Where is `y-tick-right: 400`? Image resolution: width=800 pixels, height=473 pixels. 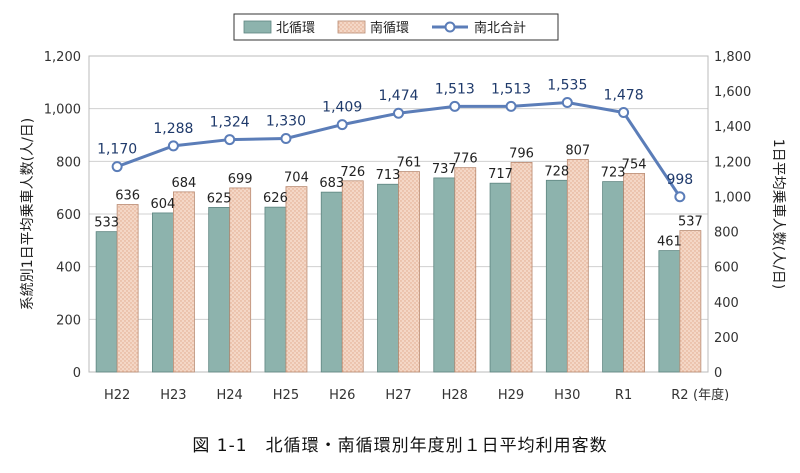
y-tick-right: 400 is located at coordinates (726, 303).